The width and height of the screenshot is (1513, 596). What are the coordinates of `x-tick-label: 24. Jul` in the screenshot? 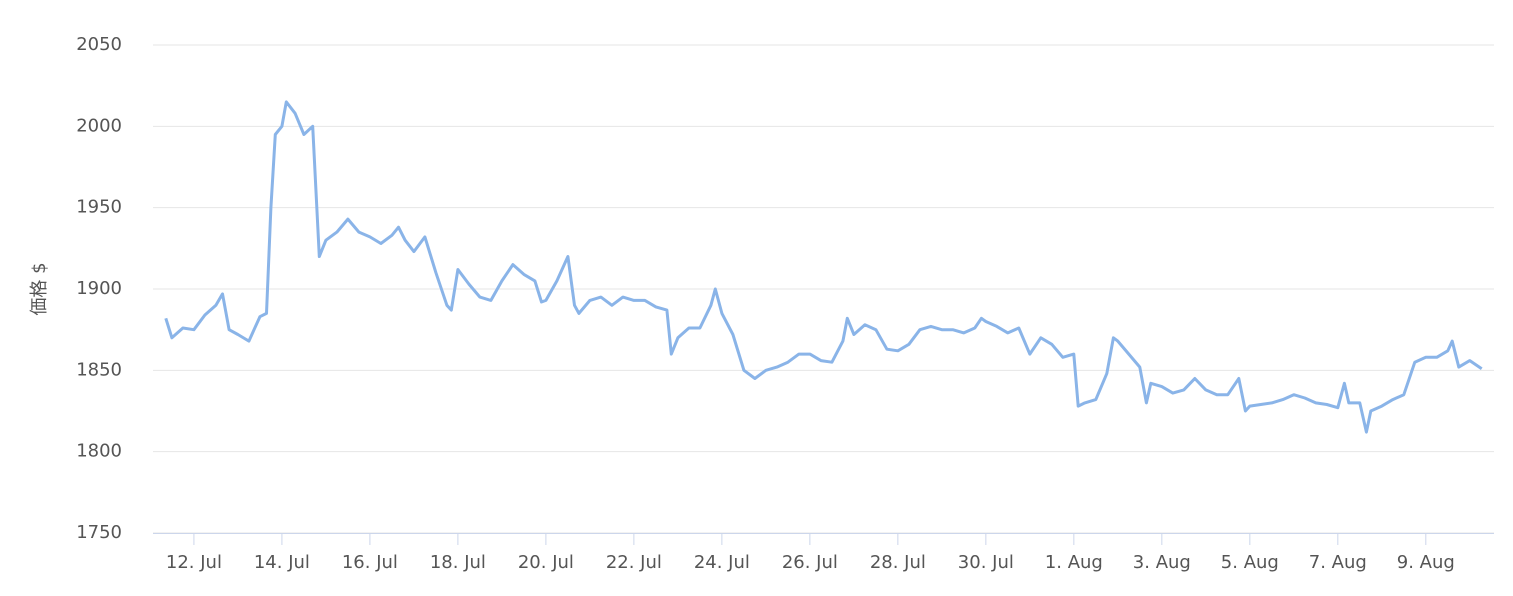 It's located at (722, 562).